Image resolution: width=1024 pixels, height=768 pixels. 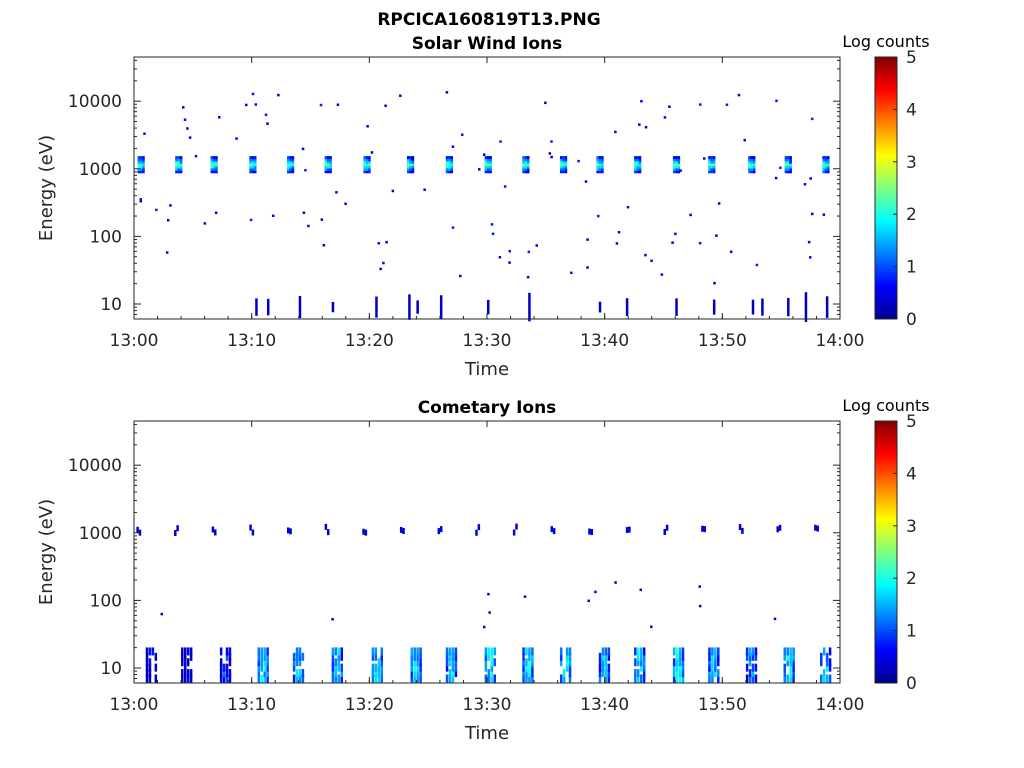 What do you see at coordinates (484, 603) in the screenshot?
I see `data-cells` at bounding box center [484, 603].